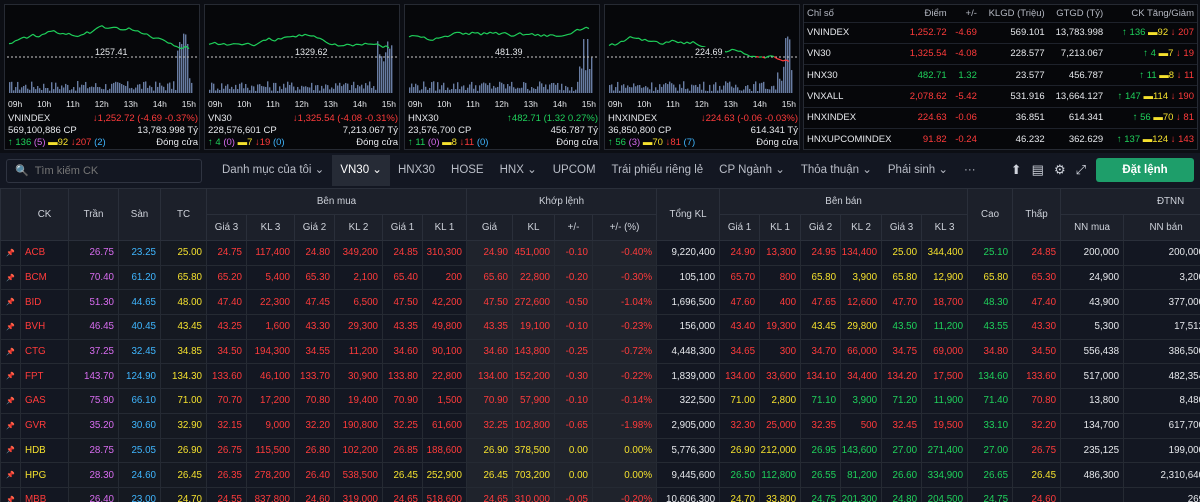  Describe the element at coordinates (489, 351) in the screenshot. I see `cell-gi-: 34.60` at that location.